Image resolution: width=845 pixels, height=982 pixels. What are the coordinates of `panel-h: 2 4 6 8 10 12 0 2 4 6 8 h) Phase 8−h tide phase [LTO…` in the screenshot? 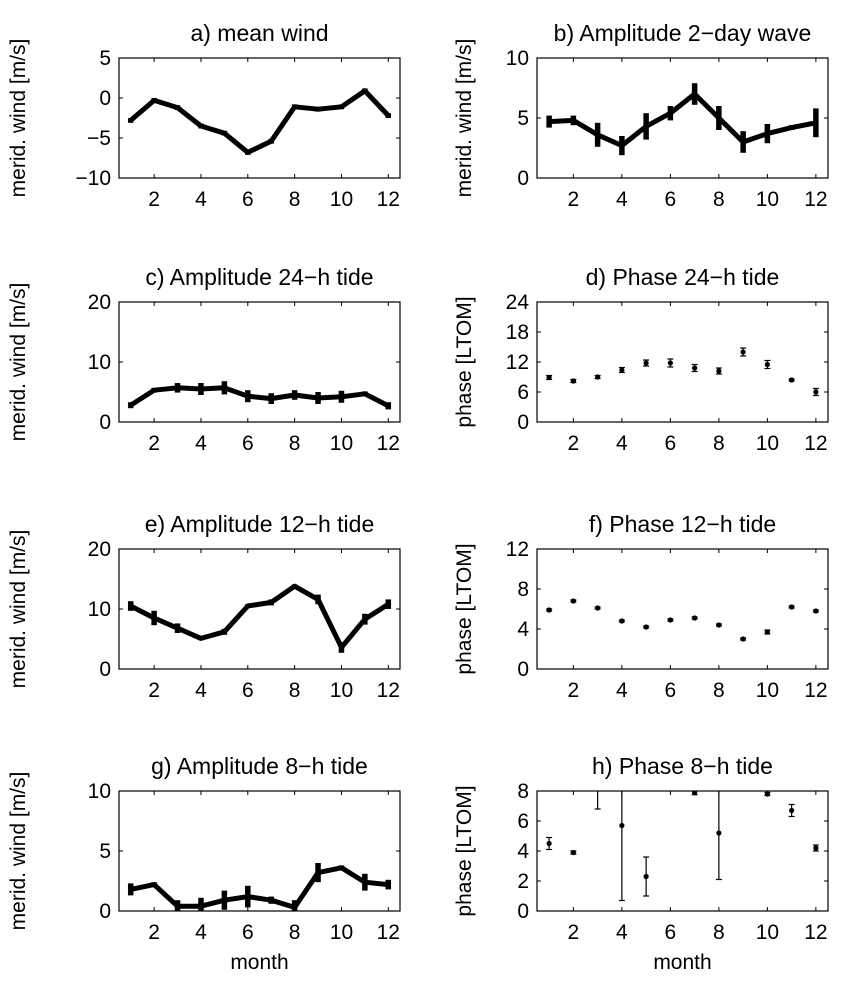 It's located at (641, 863).